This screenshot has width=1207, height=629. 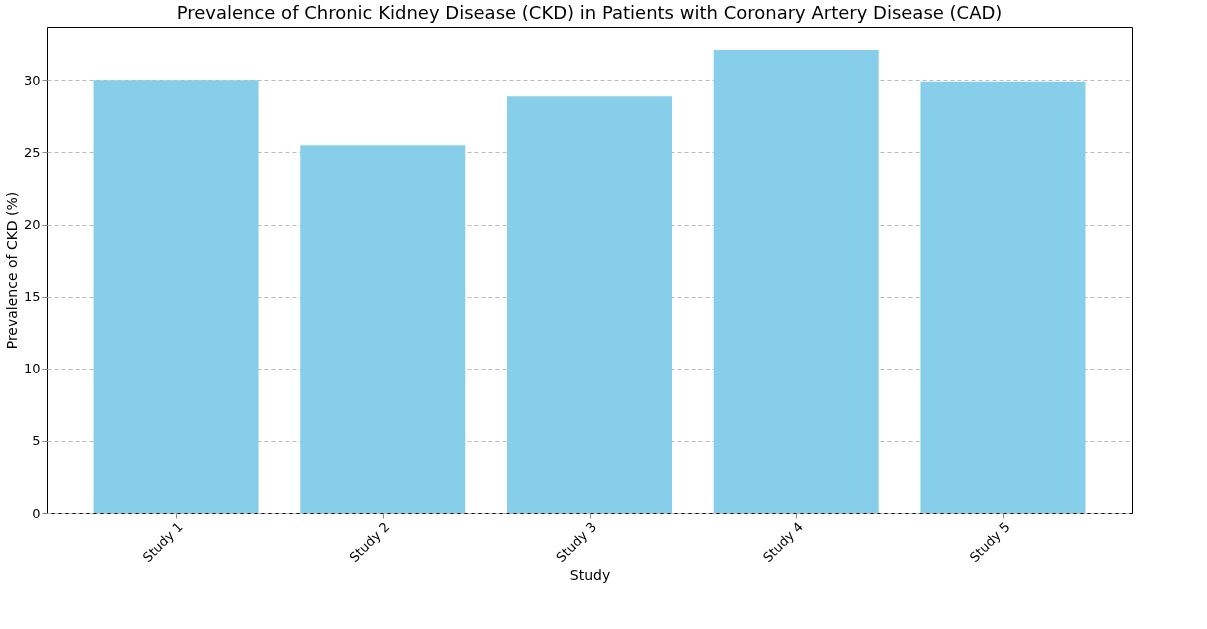 What do you see at coordinates (32, 225) in the screenshot?
I see `y-tick-label: 20` at bounding box center [32, 225].